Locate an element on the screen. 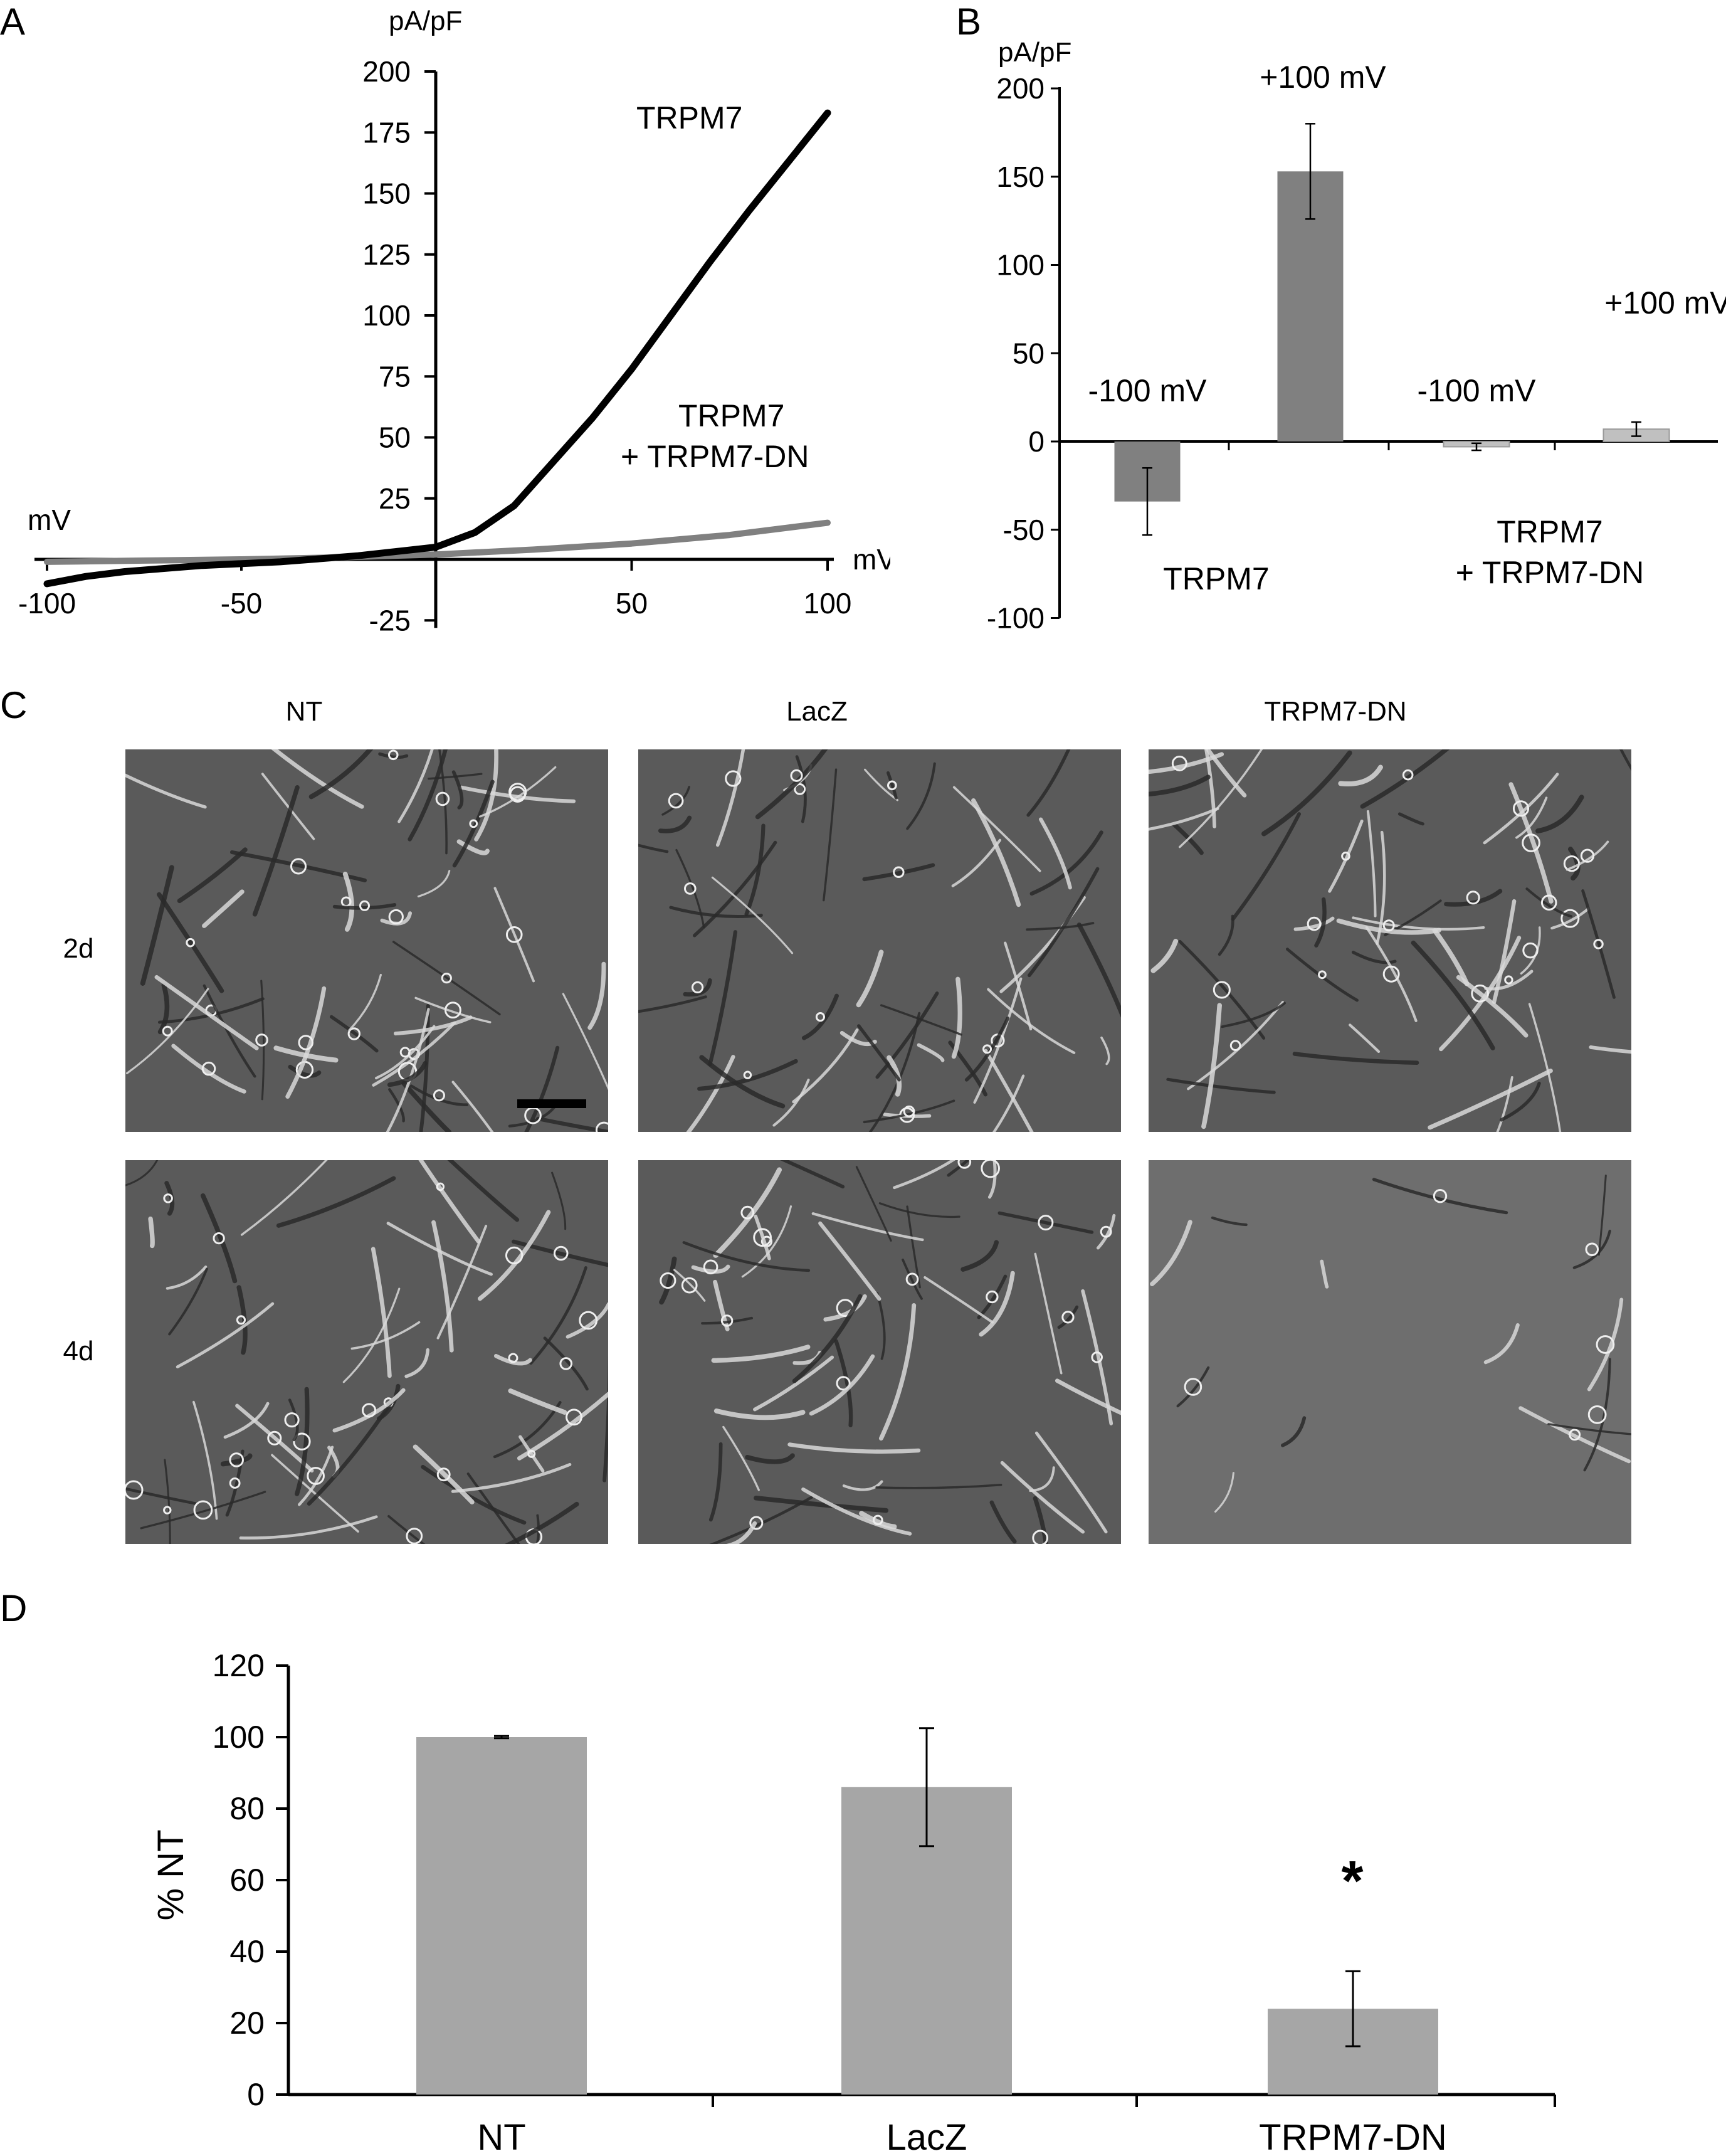  chart-a-xlabel-left: mV is located at coordinates (50, 520).